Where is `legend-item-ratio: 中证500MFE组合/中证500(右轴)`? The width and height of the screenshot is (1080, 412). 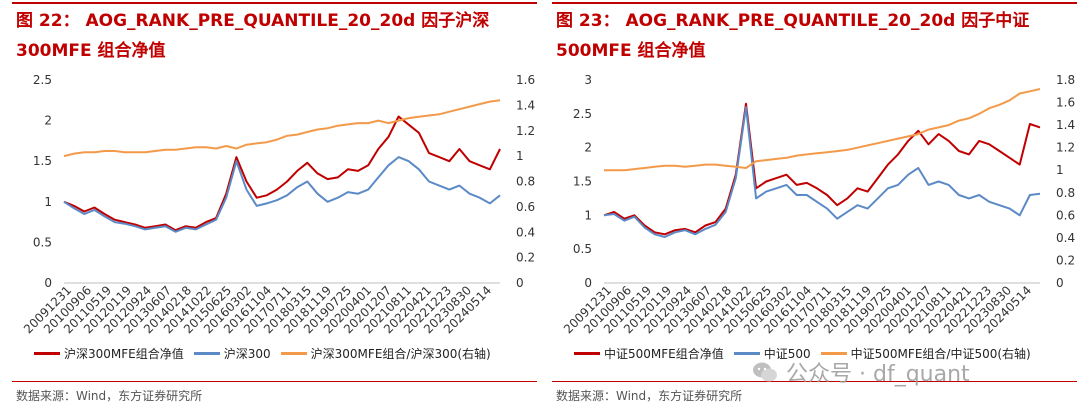 legend-item-ratio: 中证500MFE组合/中证500(右轴) is located at coordinates (925, 353).